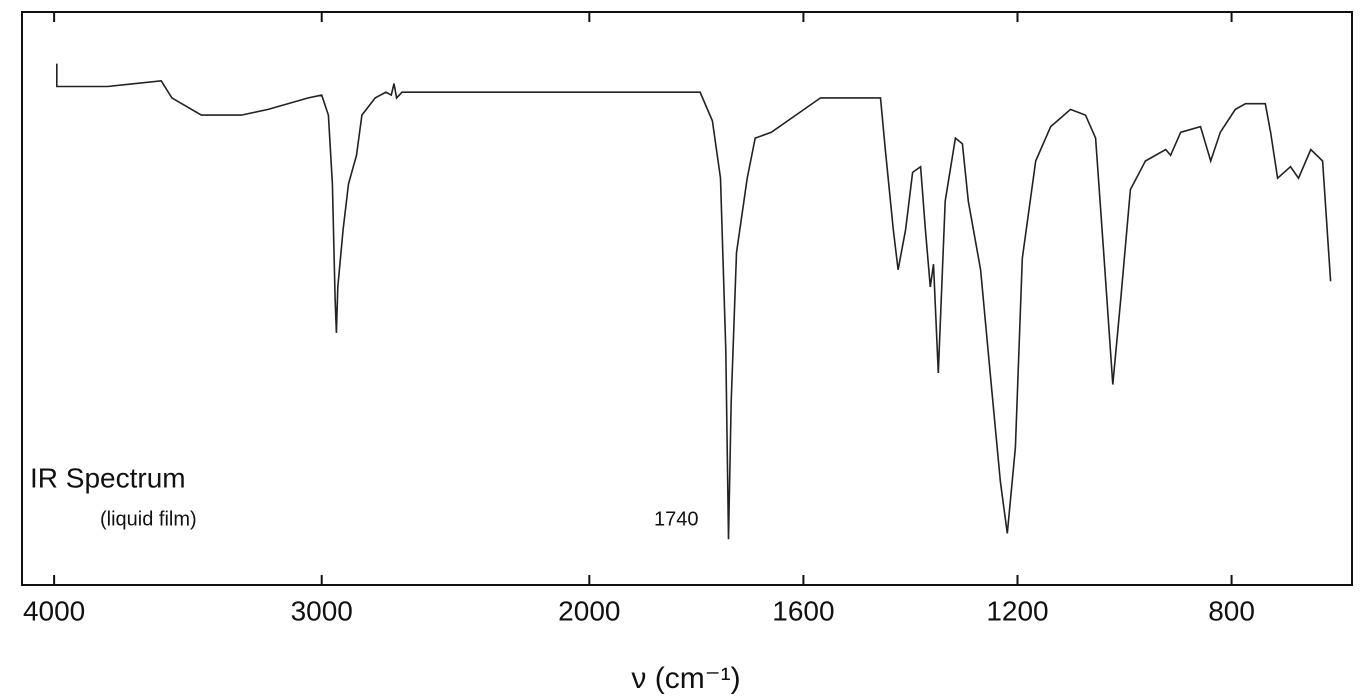 This screenshot has width=1371, height=700. Describe the element at coordinates (676, 519) in the screenshot. I see `annotation: 1740` at that location.